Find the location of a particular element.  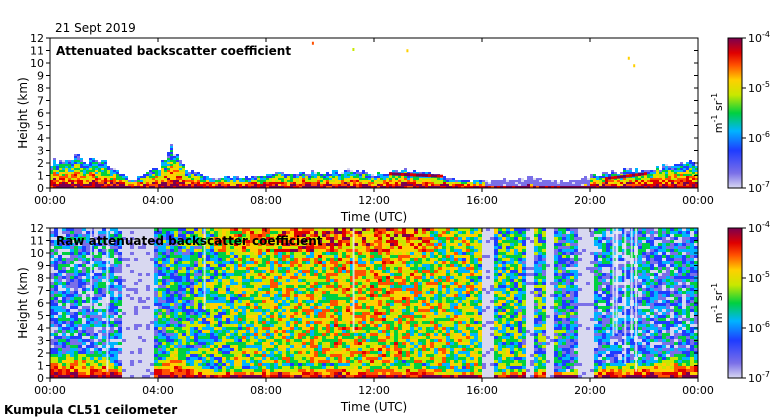

colorbar-1: 10⁻⁴ 10⁻⁵ 10⁻⁶ 10⁻⁷ m-1 sr-1 is located at coordinates (740, 112).